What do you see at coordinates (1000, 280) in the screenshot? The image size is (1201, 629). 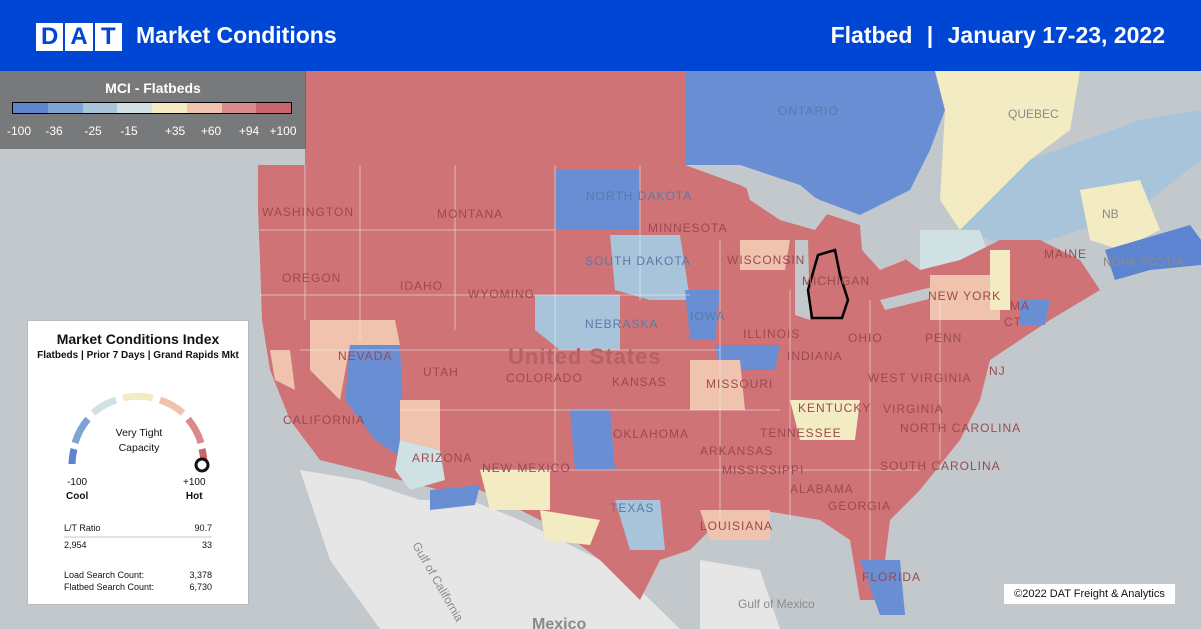 I see `vermont-region` at bounding box center [1000, 280].